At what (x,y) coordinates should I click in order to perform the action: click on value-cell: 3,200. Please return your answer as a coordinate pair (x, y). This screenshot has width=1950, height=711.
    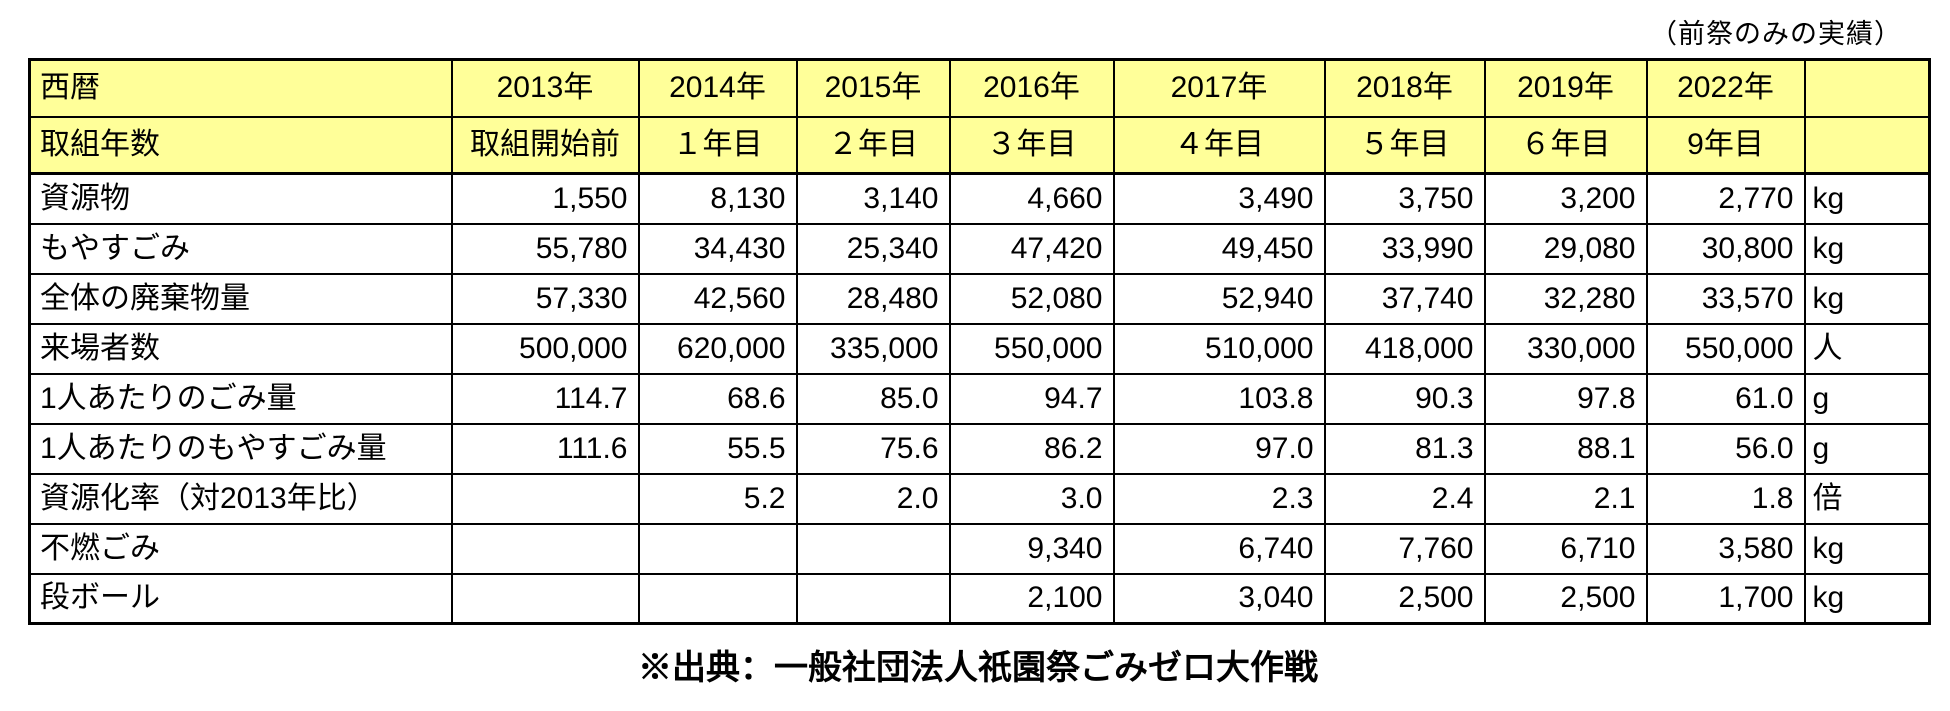
    Looking at the image, I should click on (1565, 198).